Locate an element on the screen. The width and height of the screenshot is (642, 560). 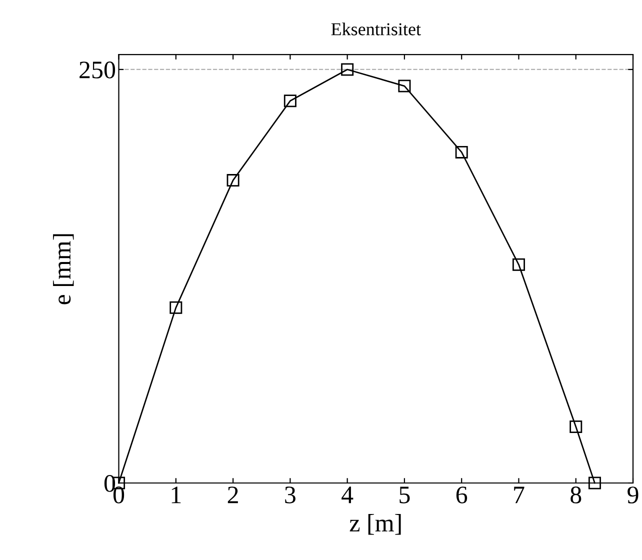
y-tick-label: 250 is located at coordinates (98, 70).